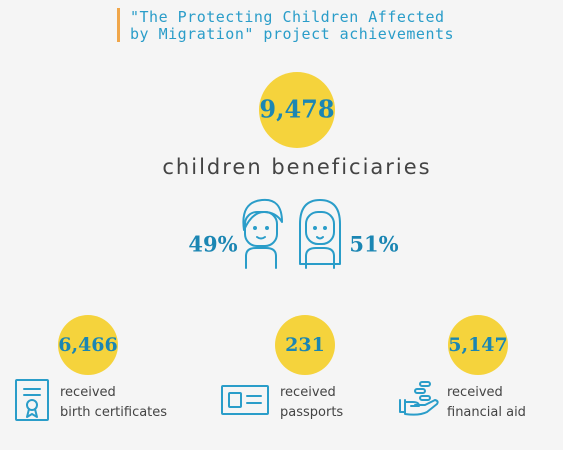 This screenshot has height=450, width=563. What do you see at coordinates (296, 167) in the screenshot?
I see `total-label: children beneficiaries` at bounding box center [296, 167].